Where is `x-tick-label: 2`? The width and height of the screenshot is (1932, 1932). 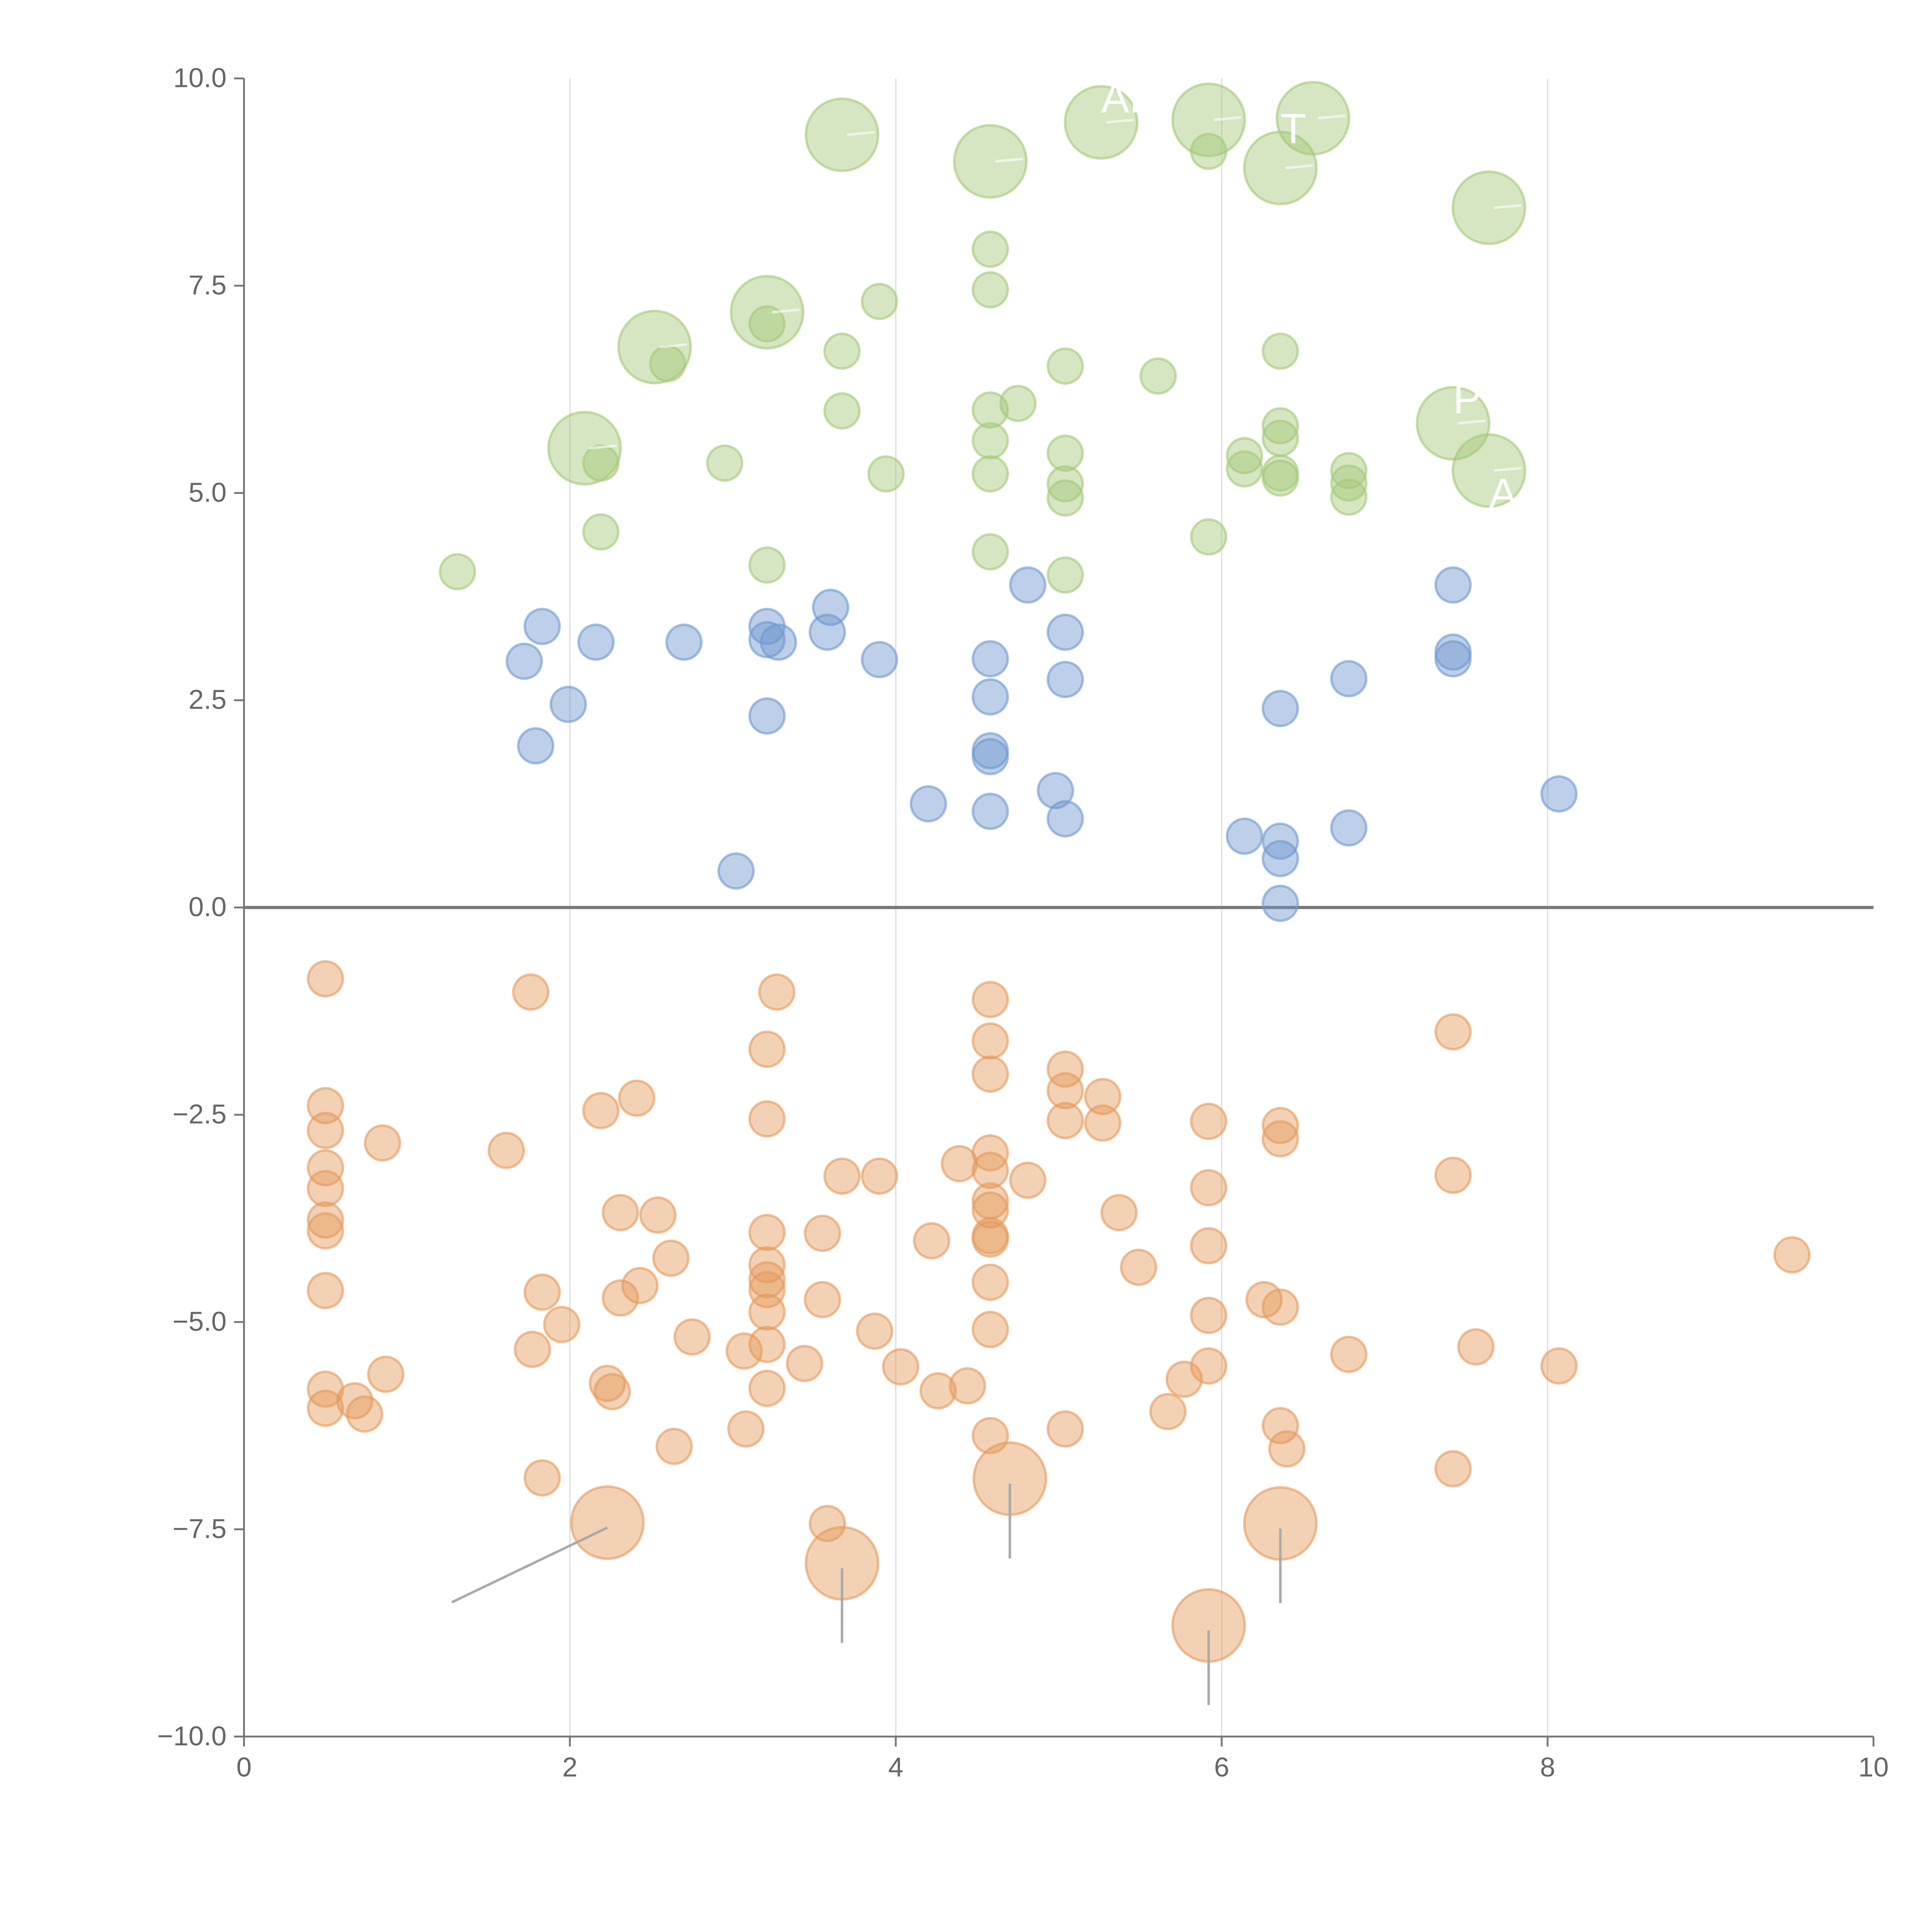 x-tick-label: 2 is located at coordinates (570, 1767).